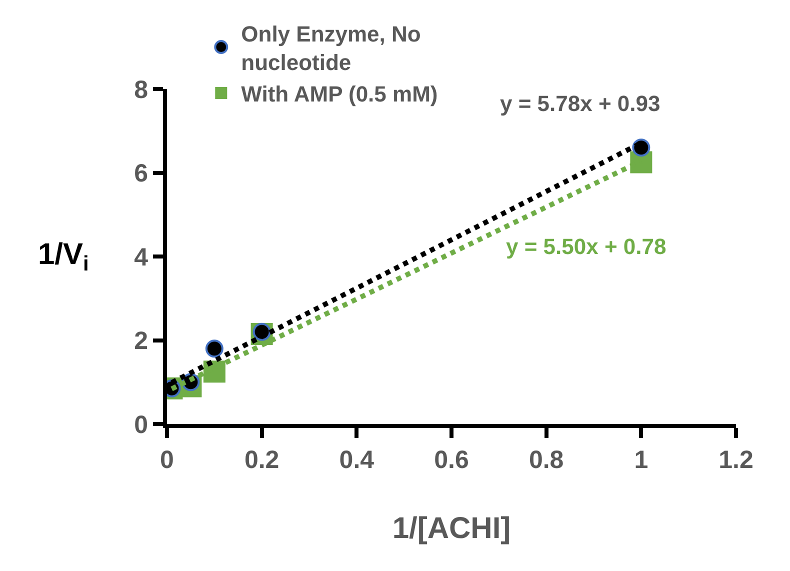  What do you see at coordinates (736, 460) in the screenshot?
I see `x-tick-label: 1.2` at bounding box center [736, 460].